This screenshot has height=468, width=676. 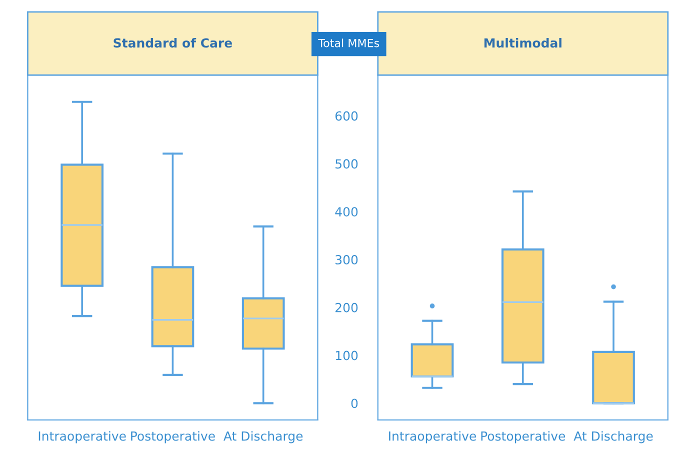 What do you see at coordinates (347, 259) in the screenshot?
I see `y-tick-label: 300` at bounding box center [347, 259].